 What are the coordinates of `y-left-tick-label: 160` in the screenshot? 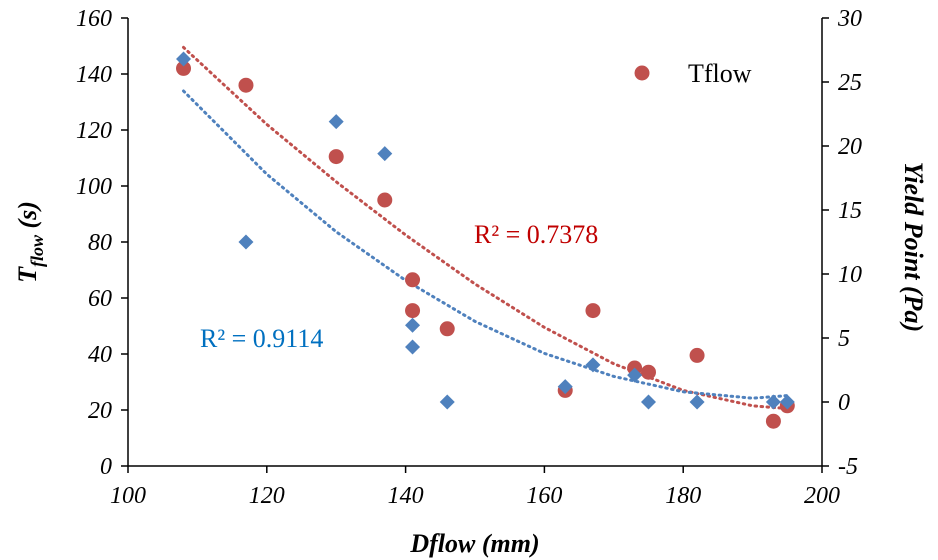 It's located at (94, 19).